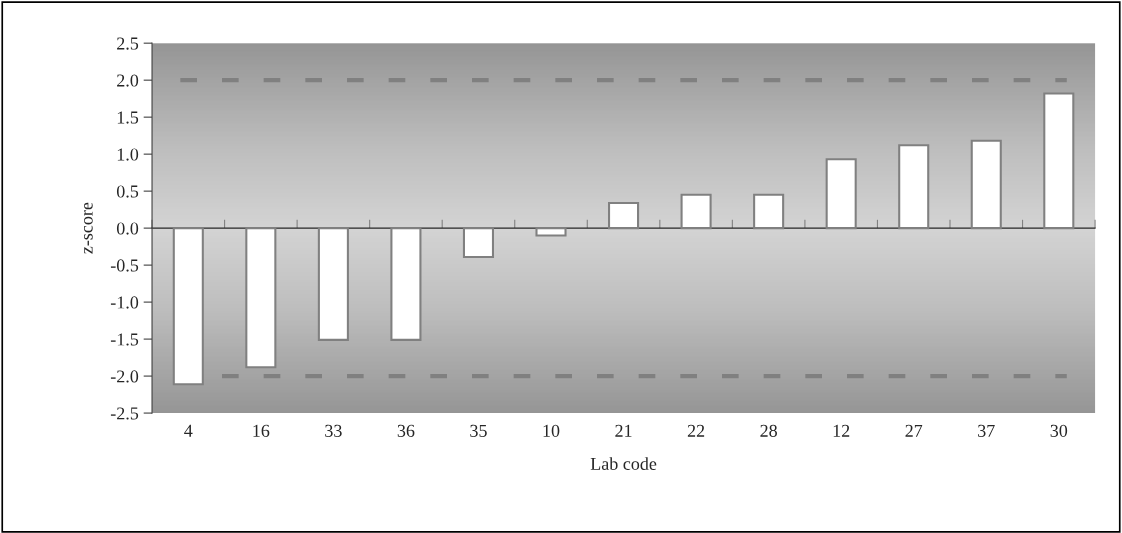 Image resolution: width=1122 pixels, height=533 pixels. Describe the element at coordinates (127, 228) in the screenshot. I see `y-tick-label: 0.0` at that location.